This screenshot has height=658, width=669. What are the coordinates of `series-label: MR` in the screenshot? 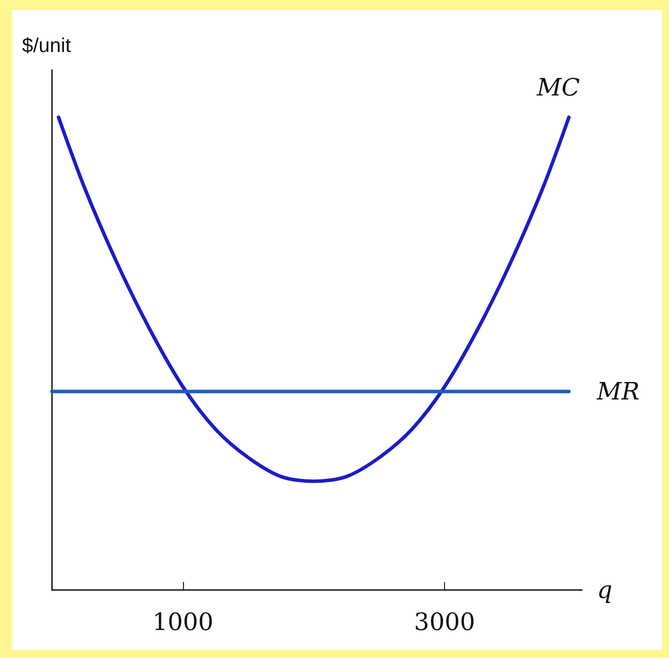 It's located at (618, 391).